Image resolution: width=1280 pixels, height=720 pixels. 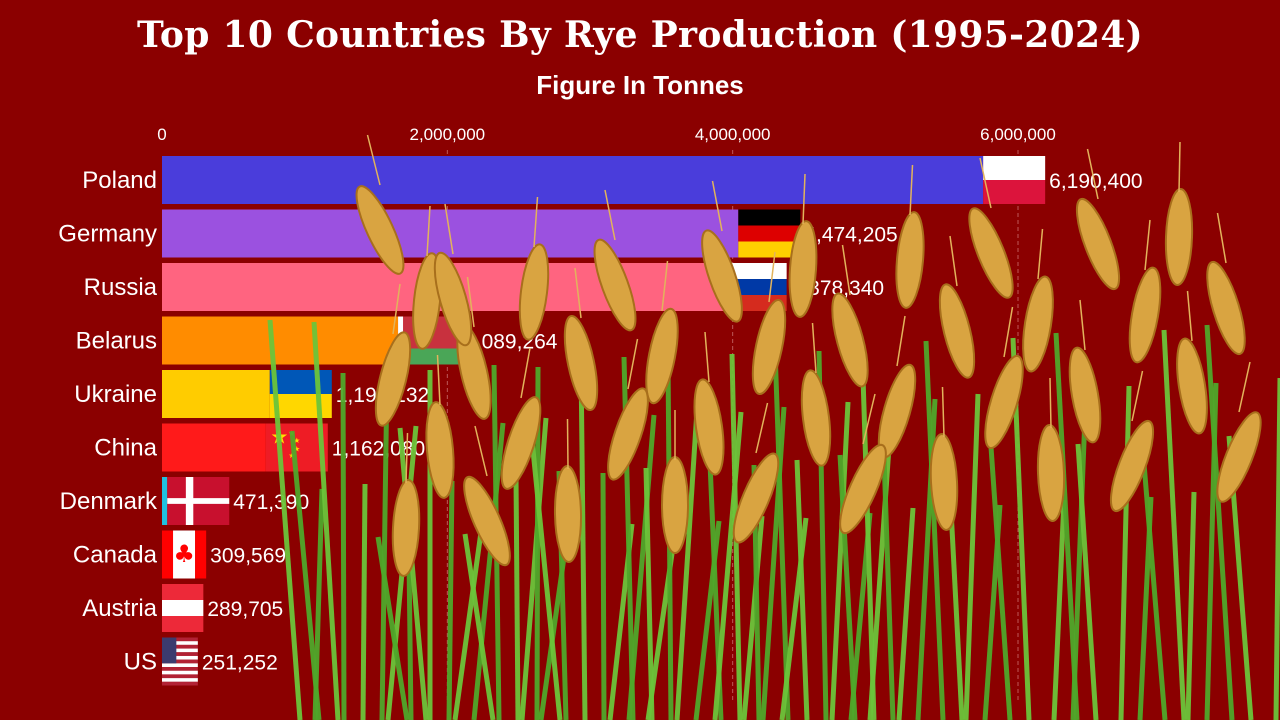 What do you see at coordinates (109, 501) in the screenshot?
I see `category-label: Denmark` at bounding box center [109, 501].